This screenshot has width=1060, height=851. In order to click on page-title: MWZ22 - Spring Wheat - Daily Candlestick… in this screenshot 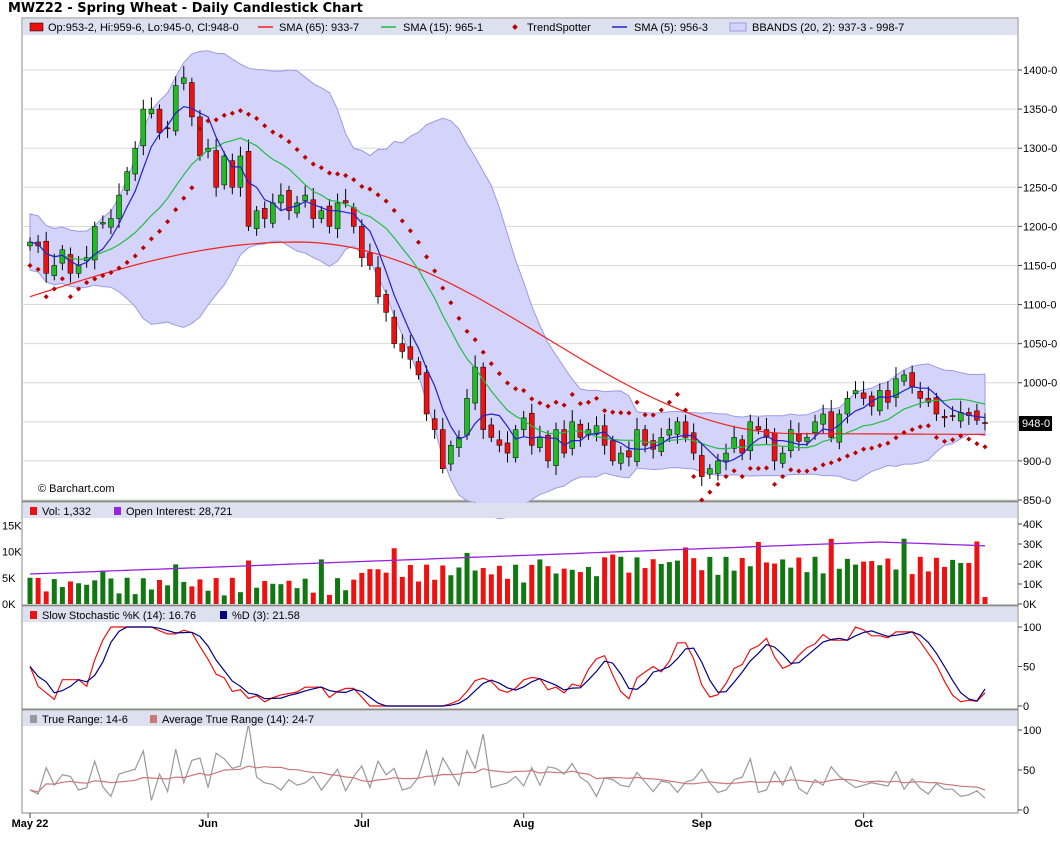, I will do `click(185, 8)`.